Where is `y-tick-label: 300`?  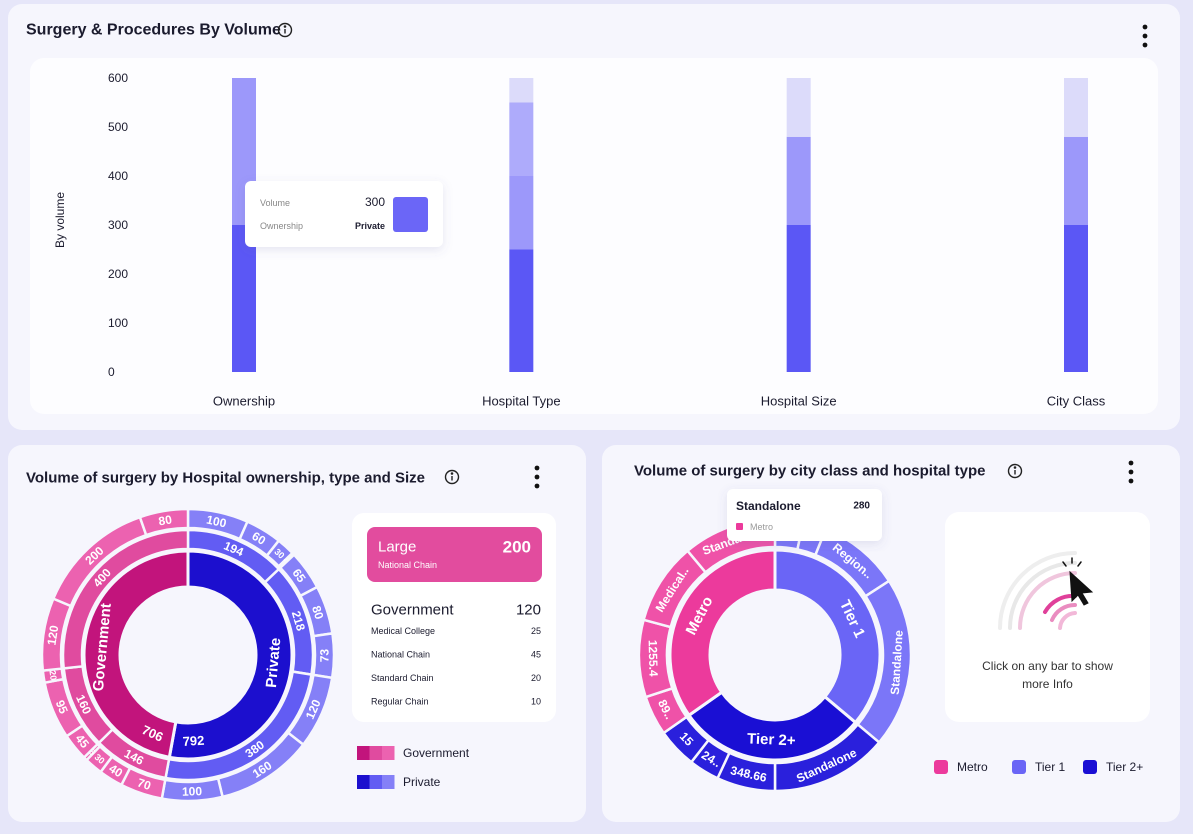 y-tick-label: 300 is located at coordinates (118, 225).